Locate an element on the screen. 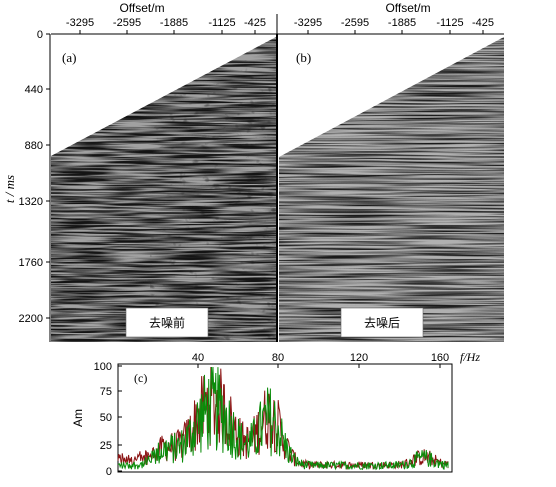 This screenshot has height=487, width=556. top-tick-label-b: -1885 is located at coordinates (402, 23).